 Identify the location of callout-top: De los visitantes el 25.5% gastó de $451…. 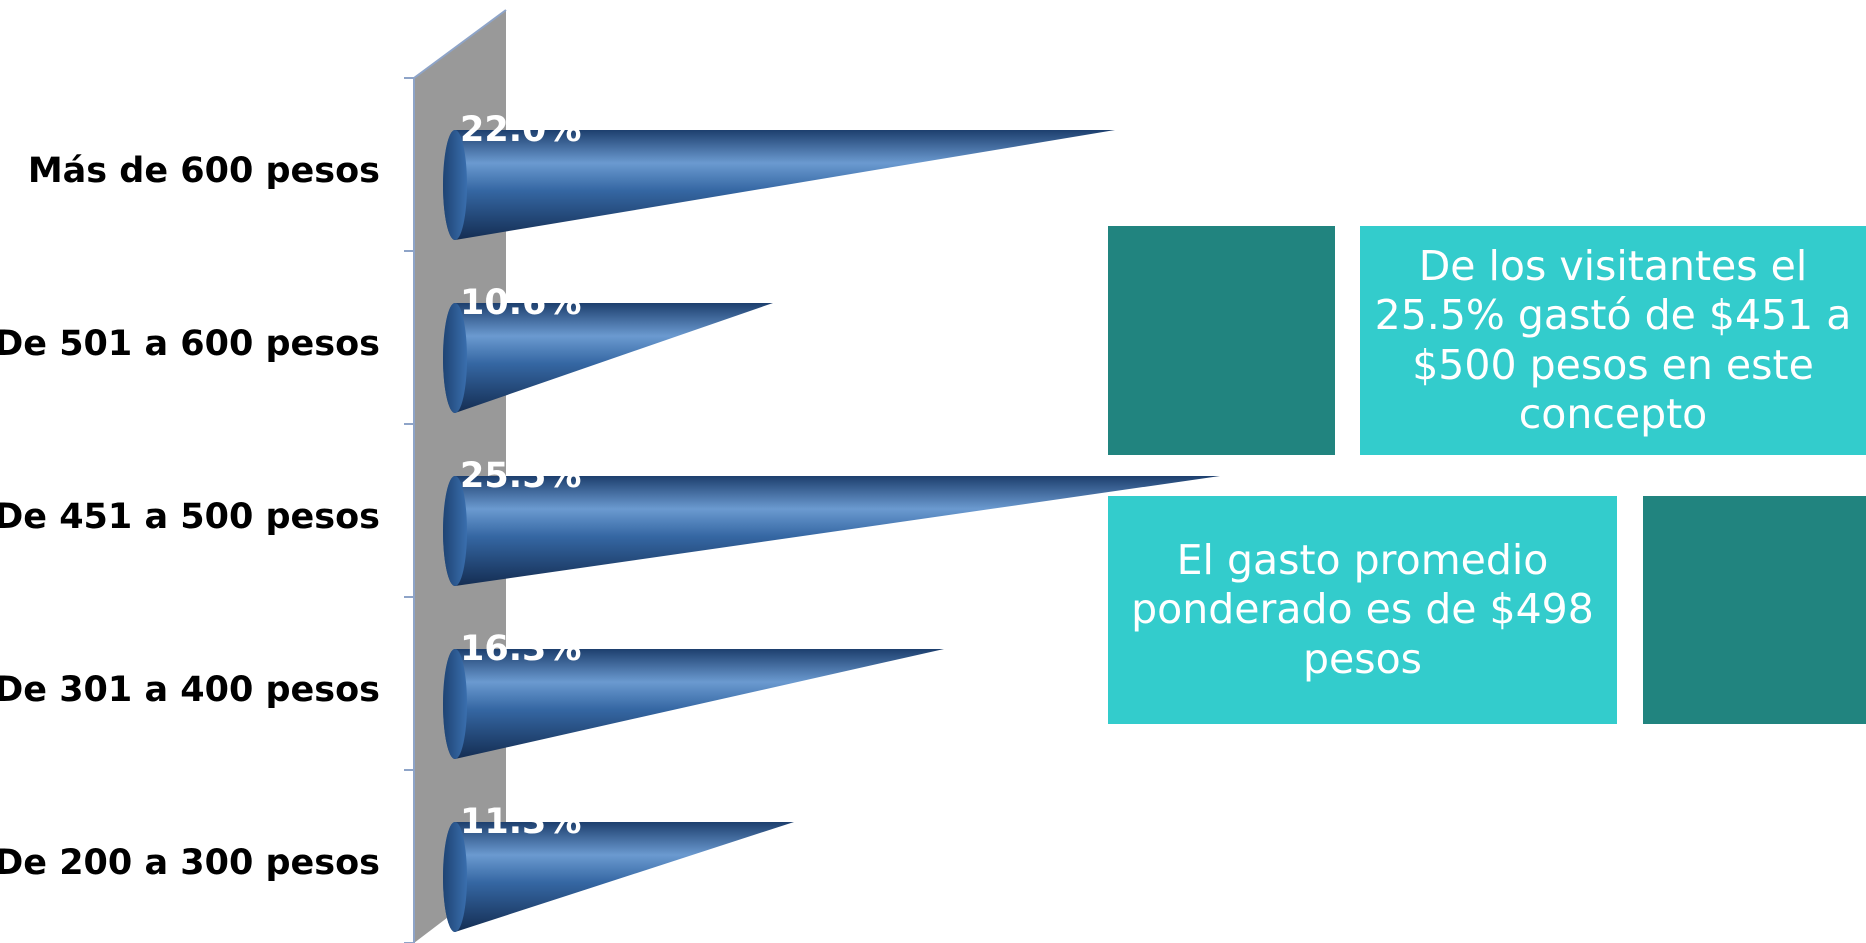
(1613, 340).